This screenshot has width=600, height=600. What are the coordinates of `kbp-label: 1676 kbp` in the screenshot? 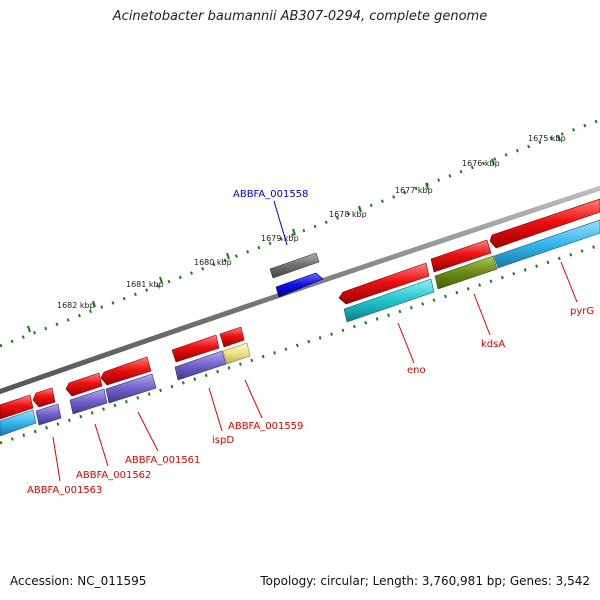 It's located at (481, 163).